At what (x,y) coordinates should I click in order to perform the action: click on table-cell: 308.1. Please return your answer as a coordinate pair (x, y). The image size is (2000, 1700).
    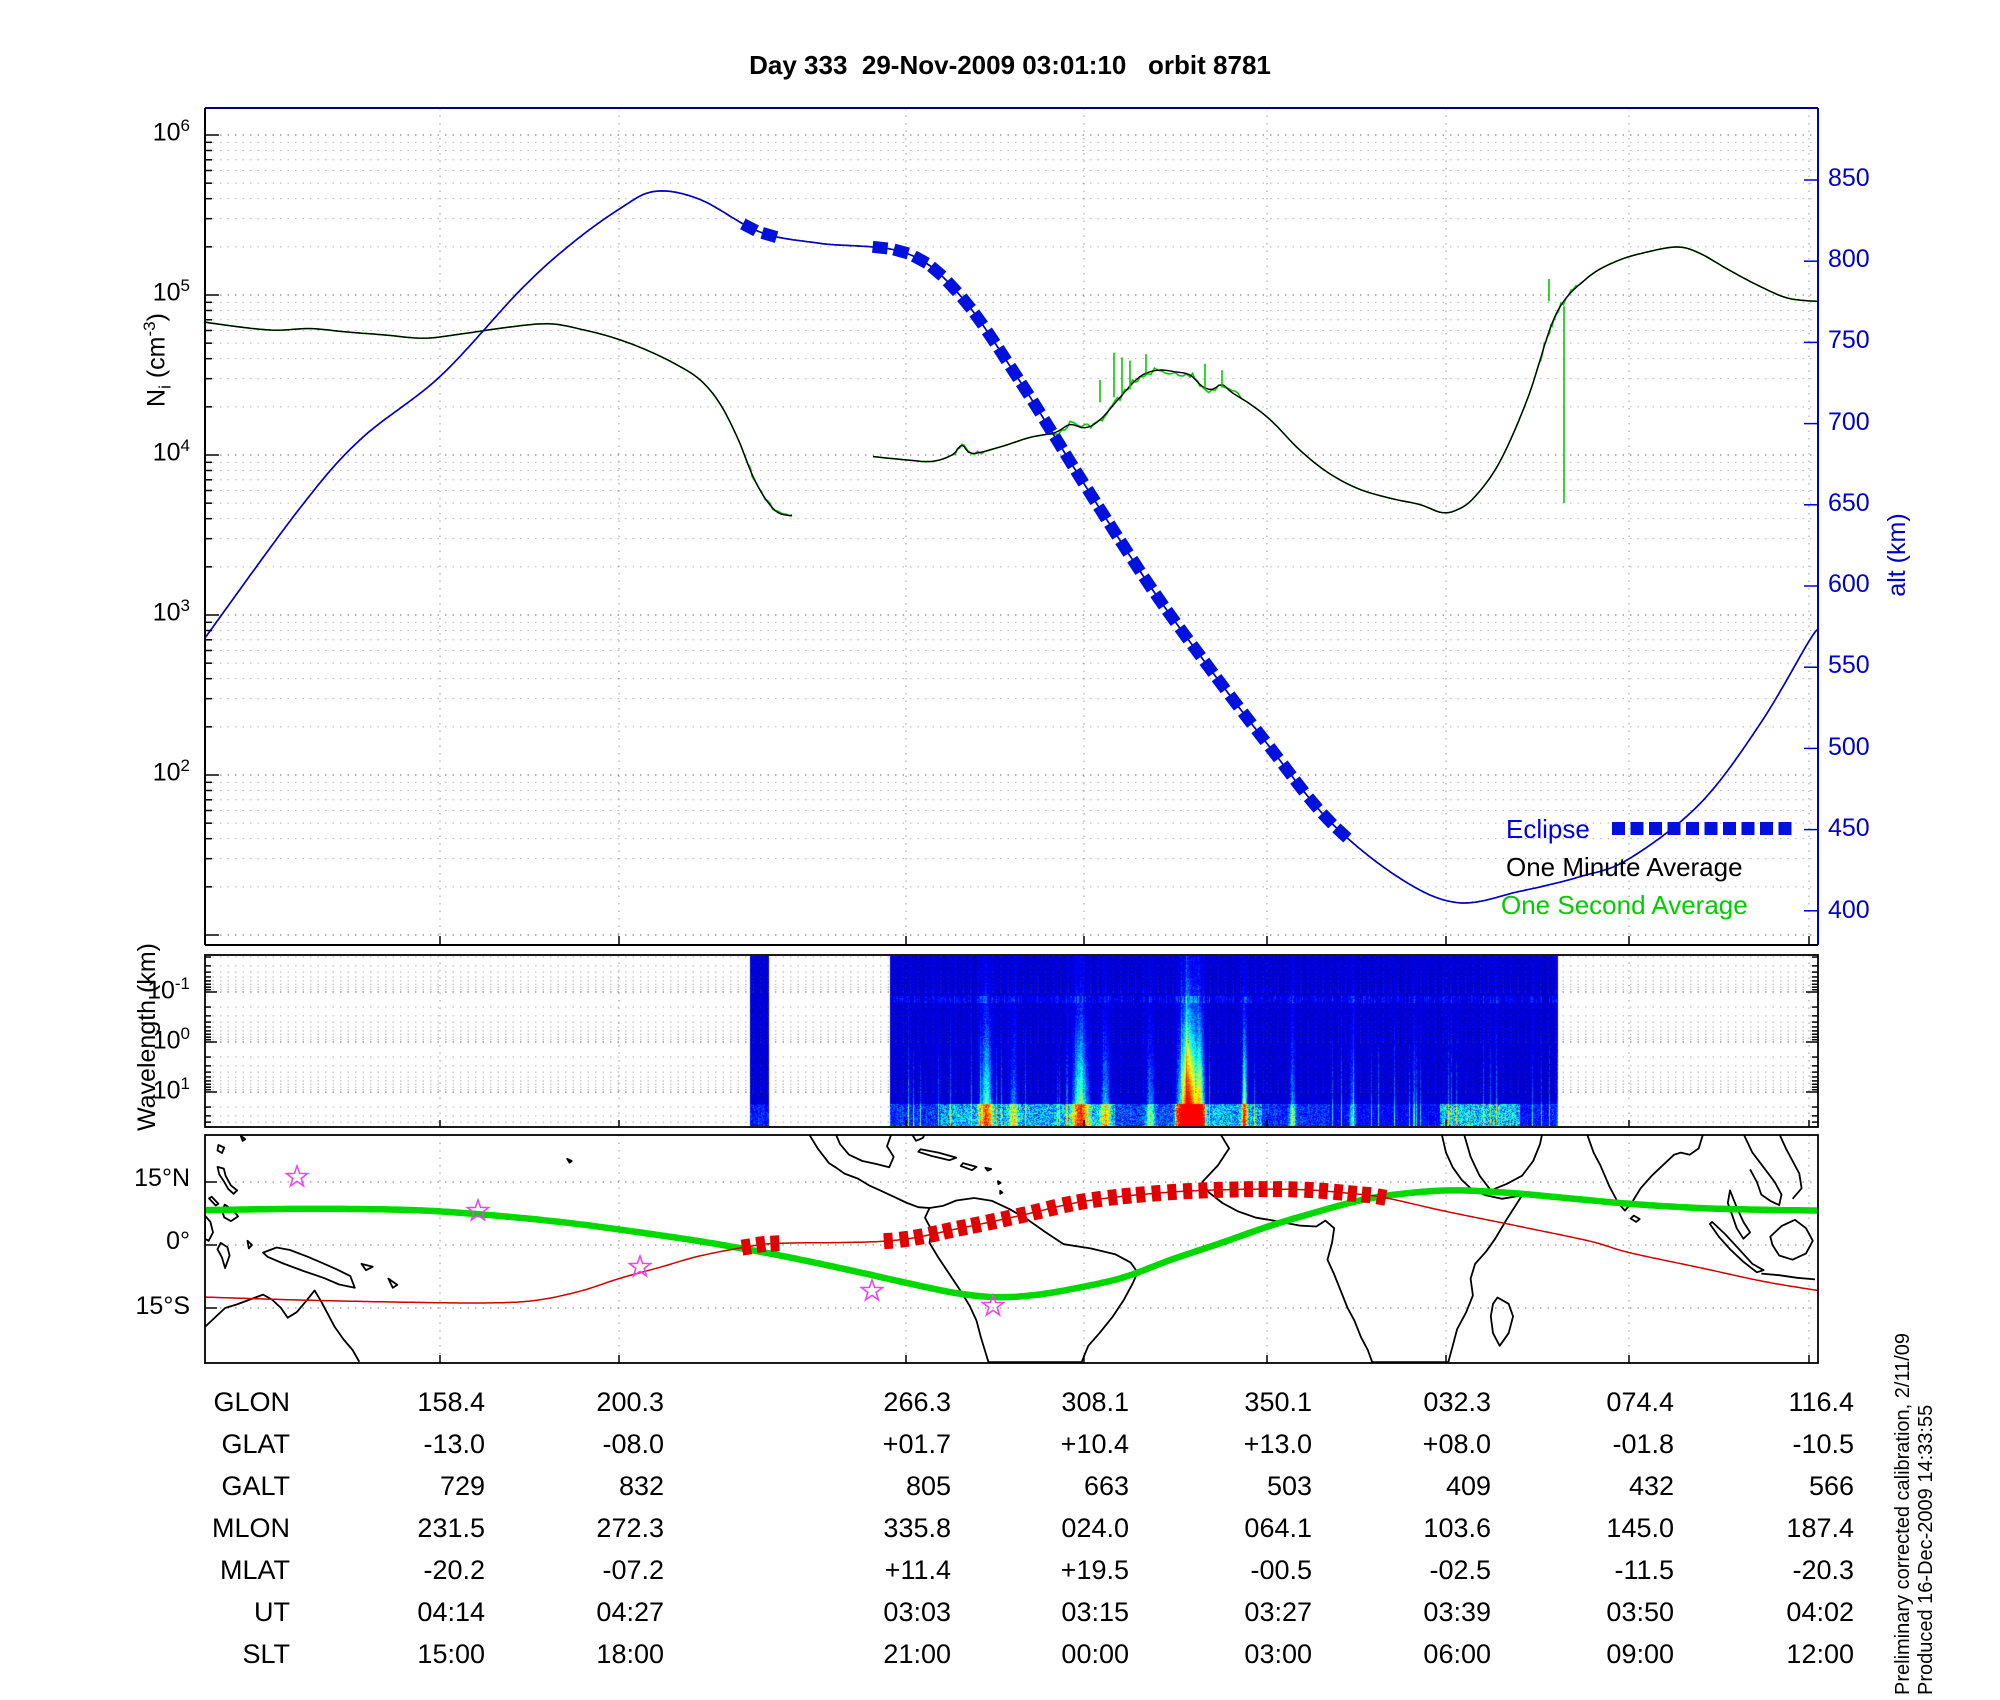
    Looking at the image, I should click on (1095, 1402).